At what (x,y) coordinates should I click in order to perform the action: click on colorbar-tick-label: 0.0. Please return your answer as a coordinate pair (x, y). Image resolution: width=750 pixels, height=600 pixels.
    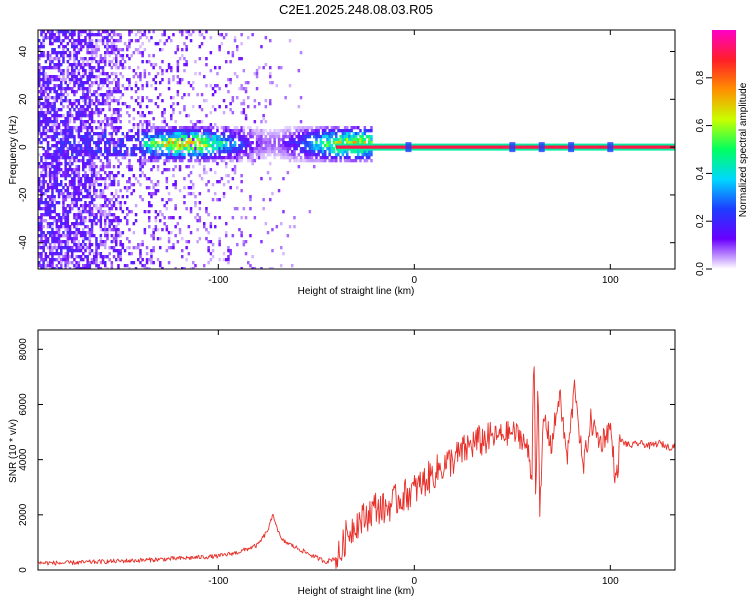
    Looking at the image, I should click on (700, 269).